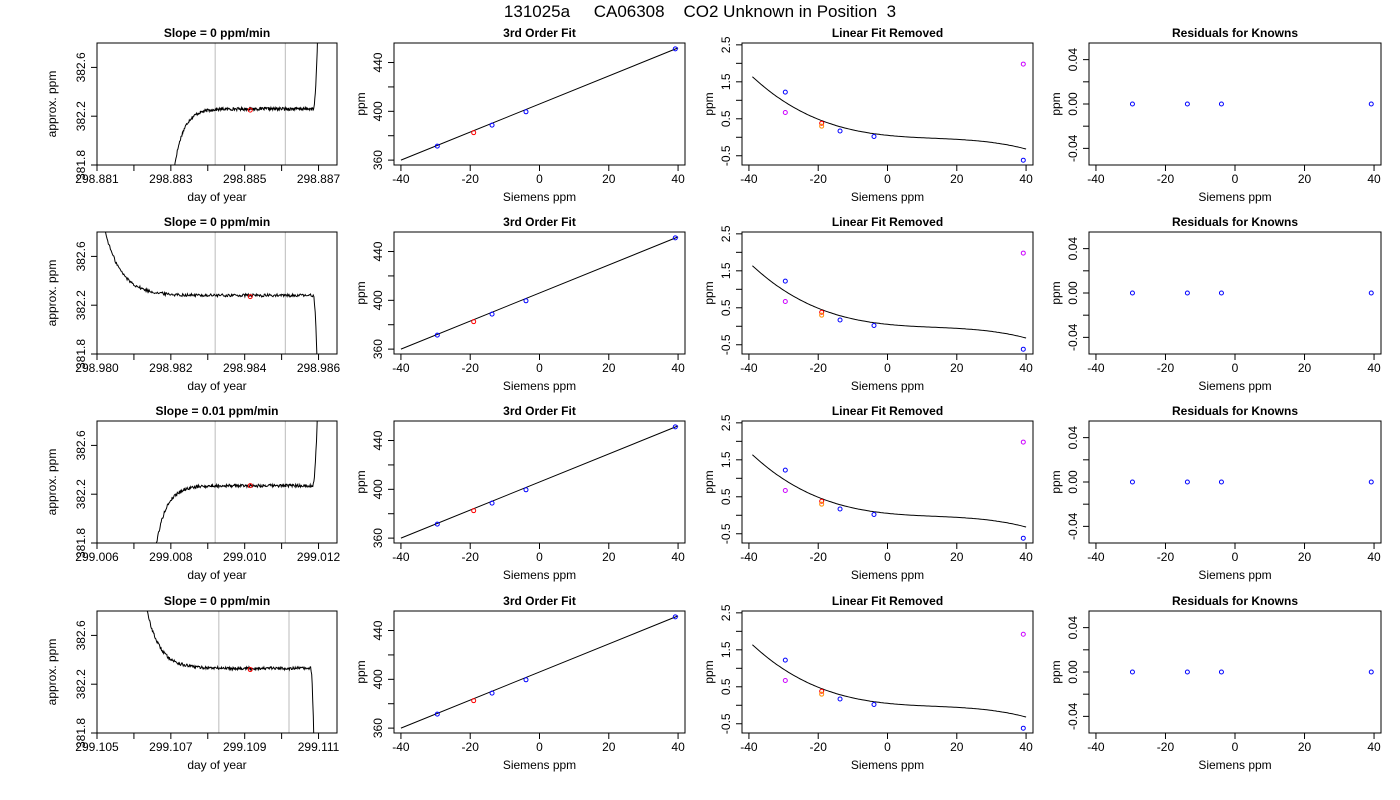  I want to click on plot-title: Slope = 0.01 ppm/min, so click(216, 411).